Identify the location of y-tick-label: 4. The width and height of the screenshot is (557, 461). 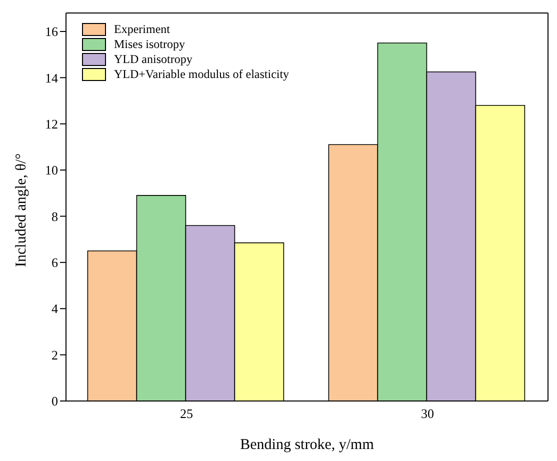
(55, 308).